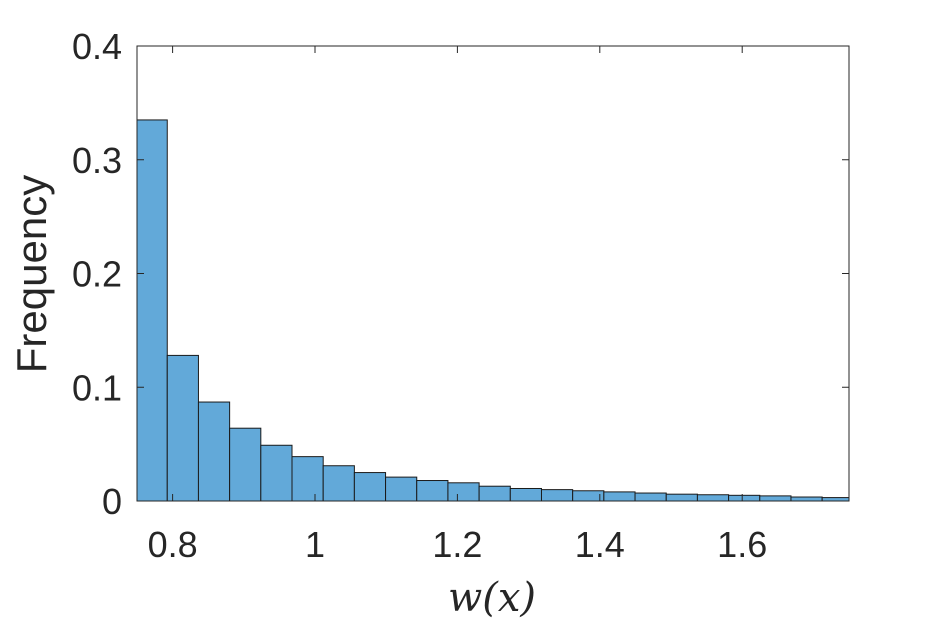 The height and width of the screenshot is (625, 938). I want to click on y-tick-label: 0, so click(112, 501).